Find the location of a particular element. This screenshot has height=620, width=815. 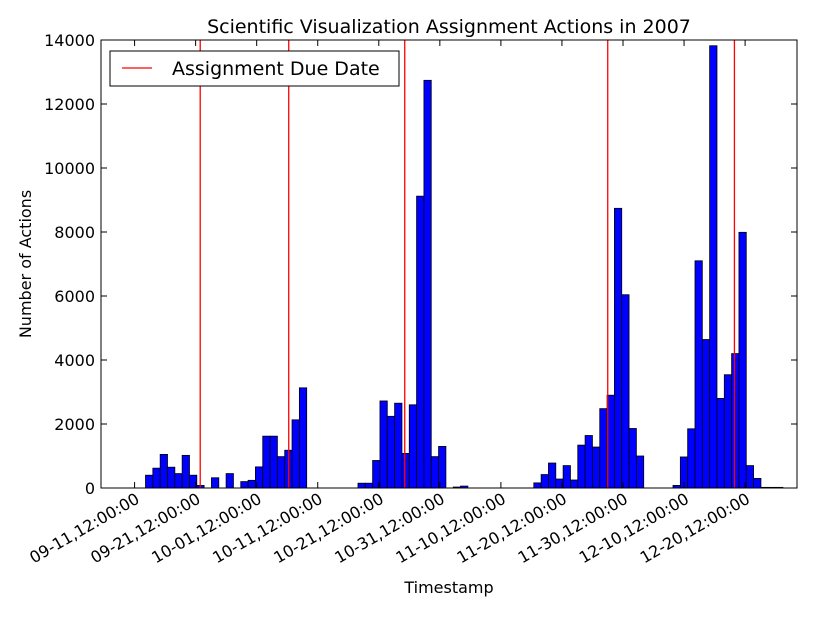

y-tick-label: 14000 is located at coordinates (69, 40).